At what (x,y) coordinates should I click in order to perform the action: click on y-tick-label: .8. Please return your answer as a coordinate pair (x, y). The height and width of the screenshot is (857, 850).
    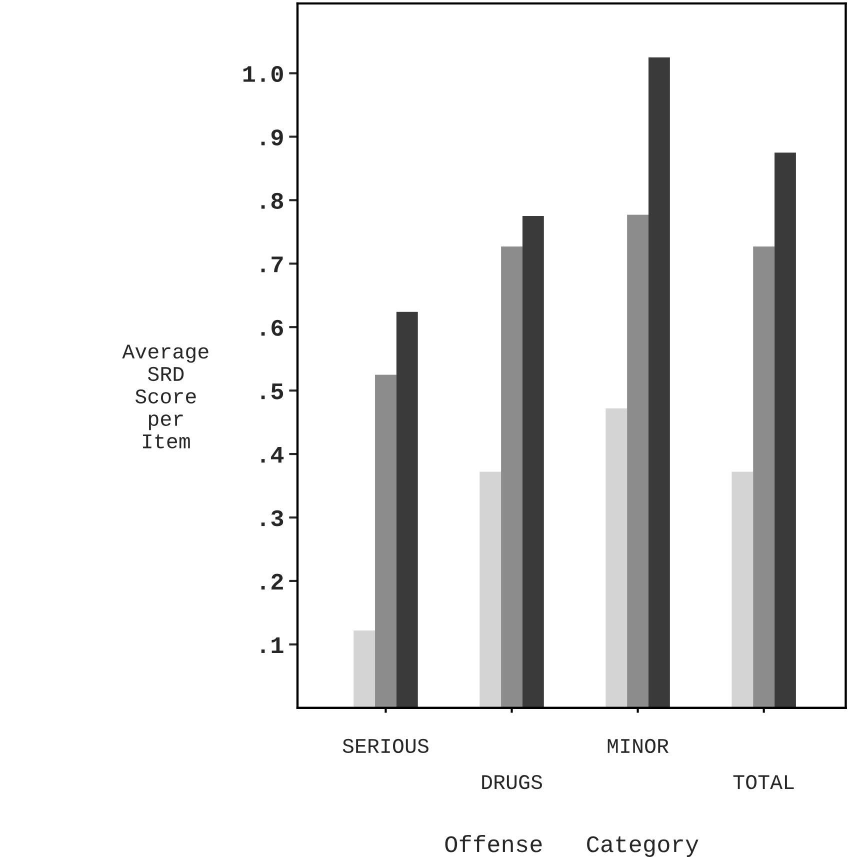
    Looking at the image, I should click on (272, 200).